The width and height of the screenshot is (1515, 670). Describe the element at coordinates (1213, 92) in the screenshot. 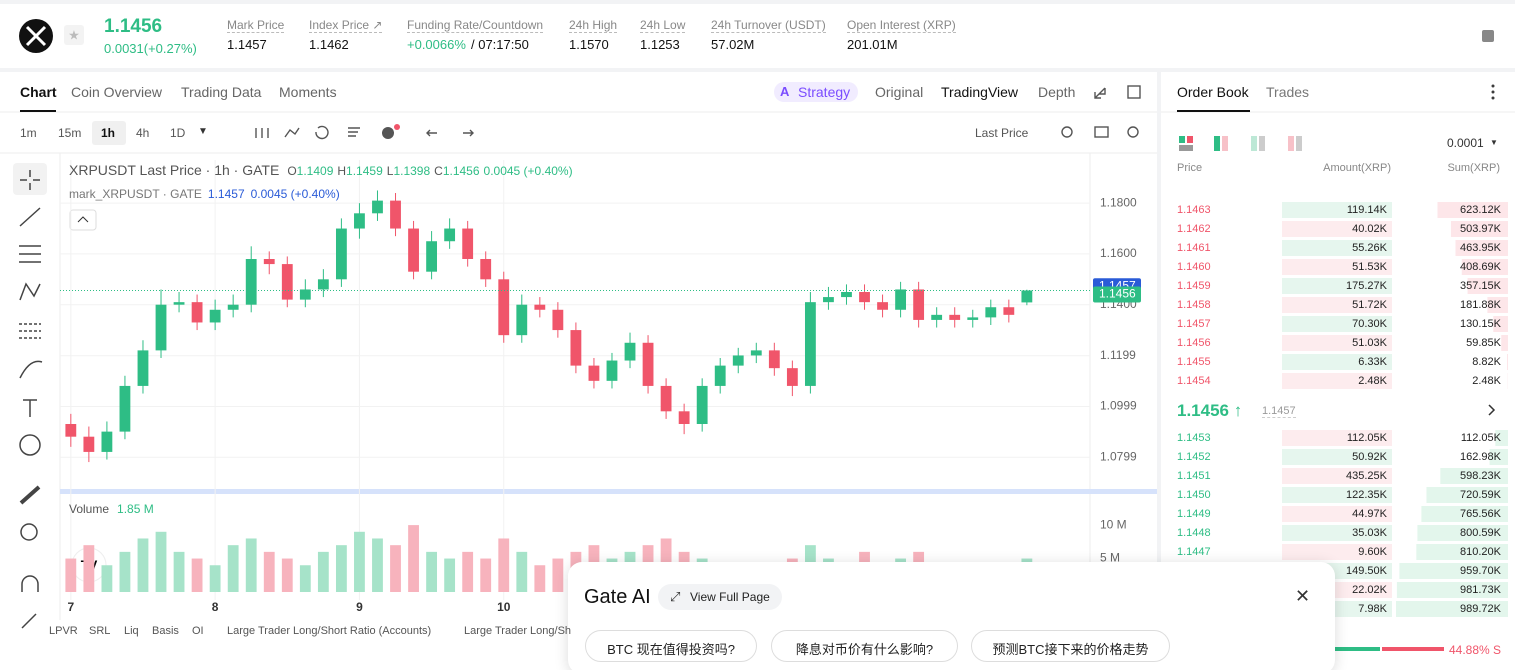

I see `ob-tab: Order Book` at that location.